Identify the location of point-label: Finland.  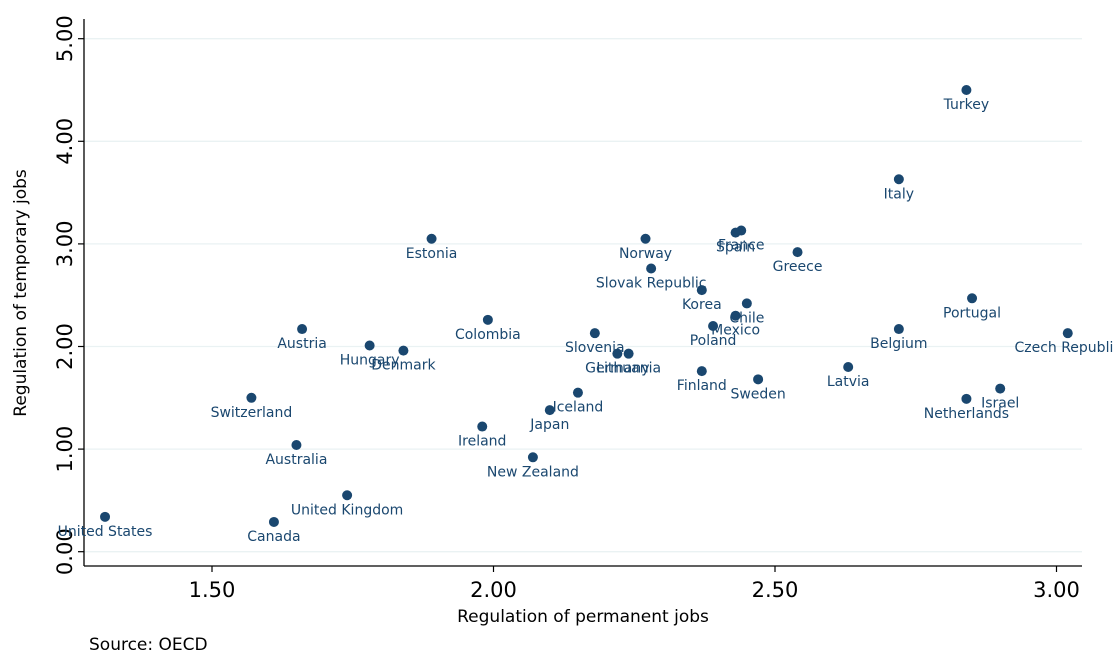
(702, 386).